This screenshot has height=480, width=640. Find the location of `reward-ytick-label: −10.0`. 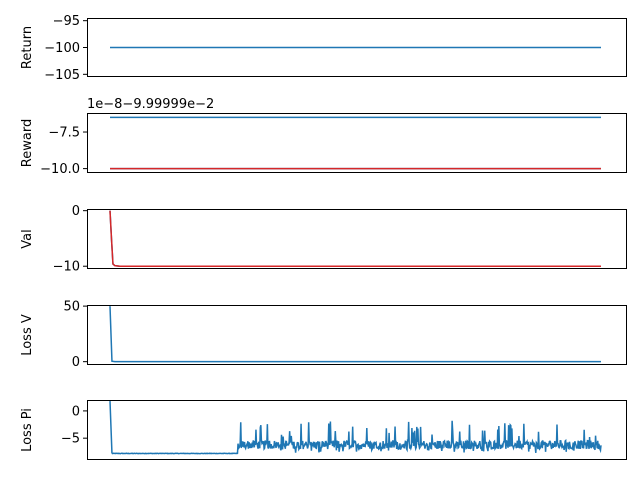

reward-ytick-label: −10.0 is located at coordinates (60, 169).